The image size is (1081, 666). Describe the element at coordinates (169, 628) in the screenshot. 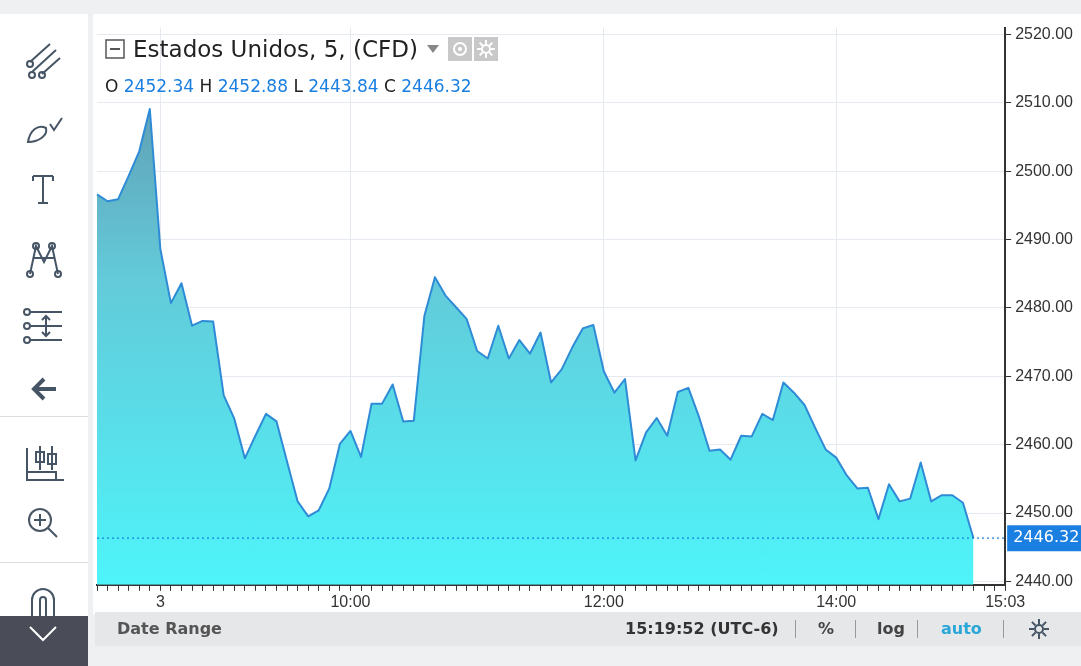

I see `text: Date Range` at that location.